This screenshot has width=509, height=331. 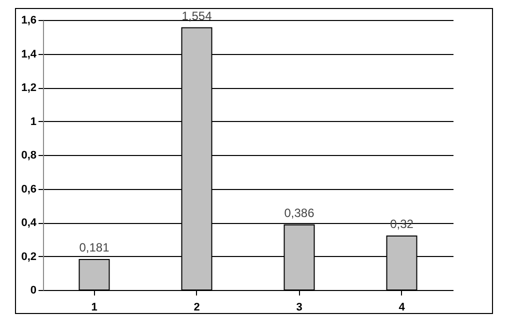 What do you see at coordinates (29, 223) in the screenshot?
I see `y-tick-label: 0,4` at bounding box center [29, 223].